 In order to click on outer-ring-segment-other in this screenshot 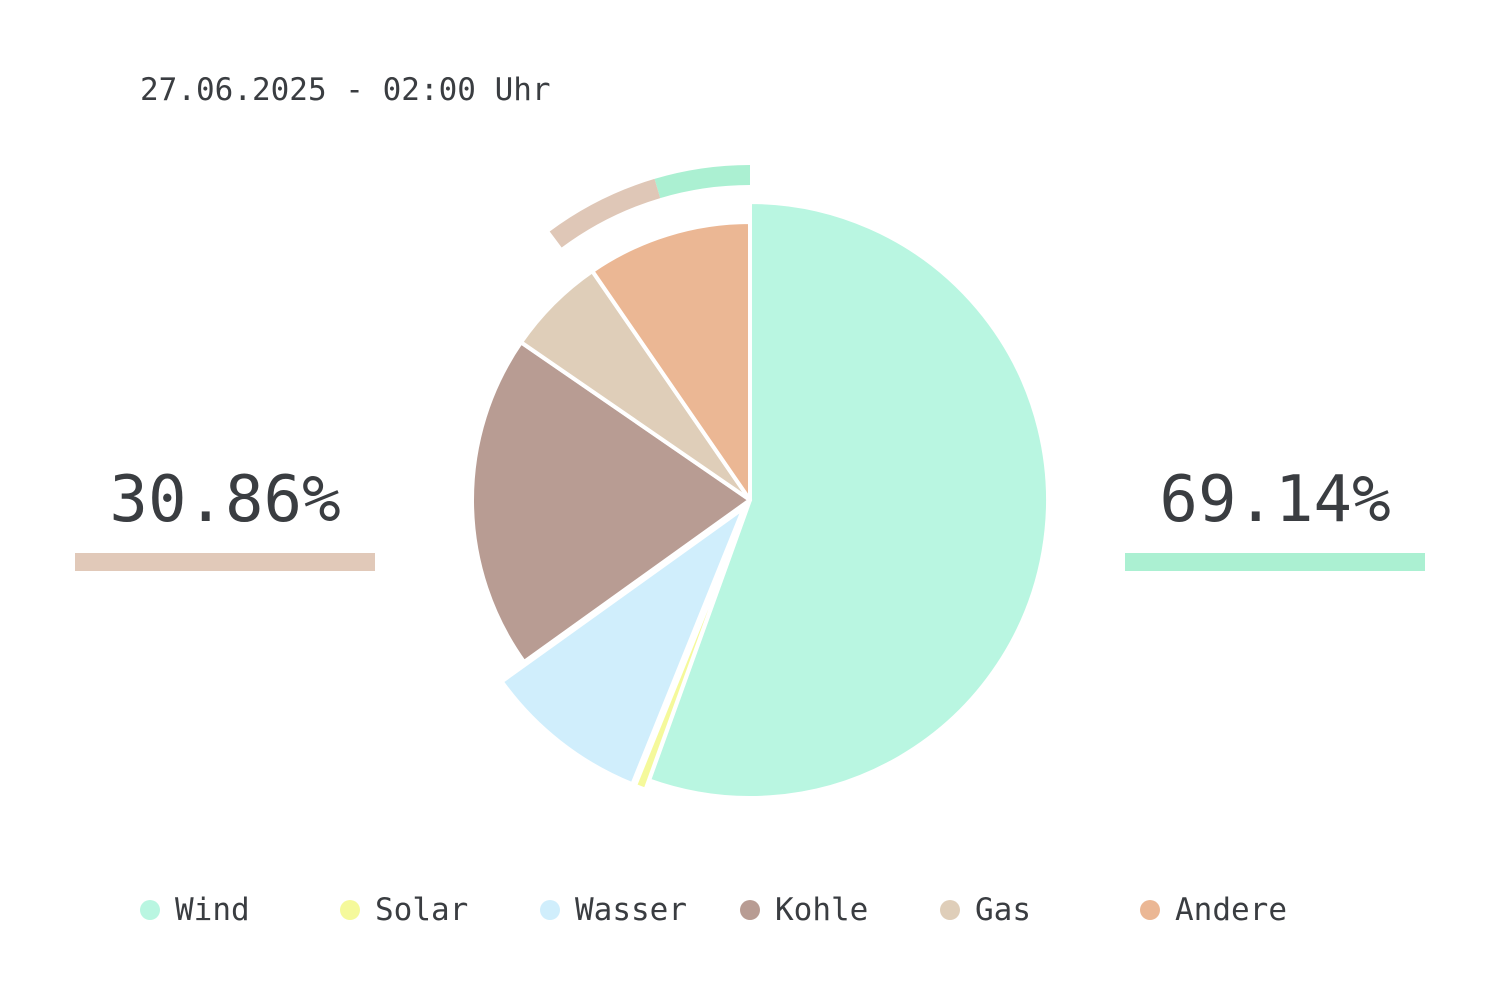, I will do `click(605, 213)`.